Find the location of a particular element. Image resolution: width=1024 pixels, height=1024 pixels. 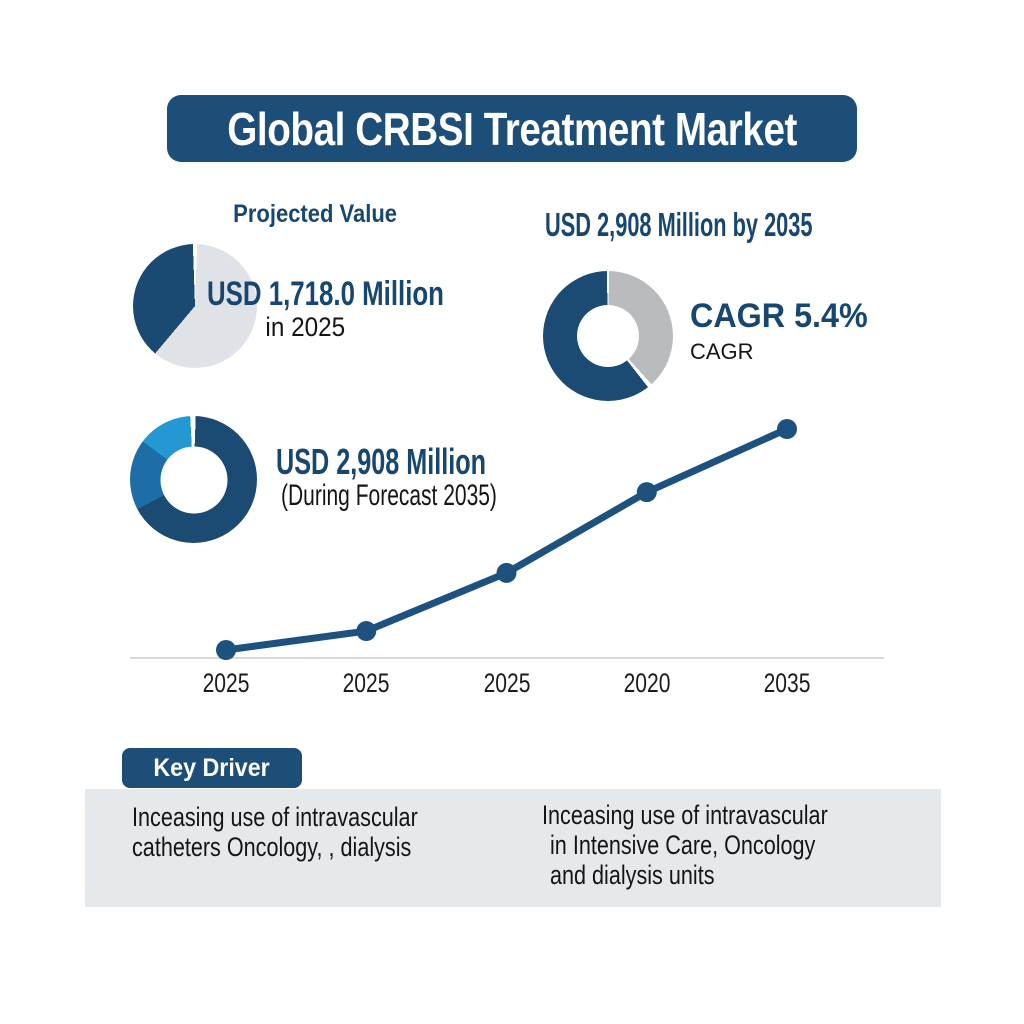

projected-value-heading-text: Projected Value is located at coordinates (315, 214).